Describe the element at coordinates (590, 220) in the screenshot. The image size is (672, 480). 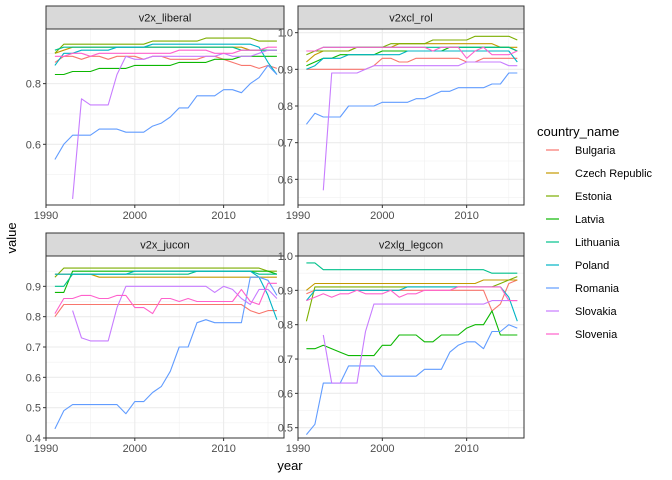
I see `legend-label: Latvia` at that location.